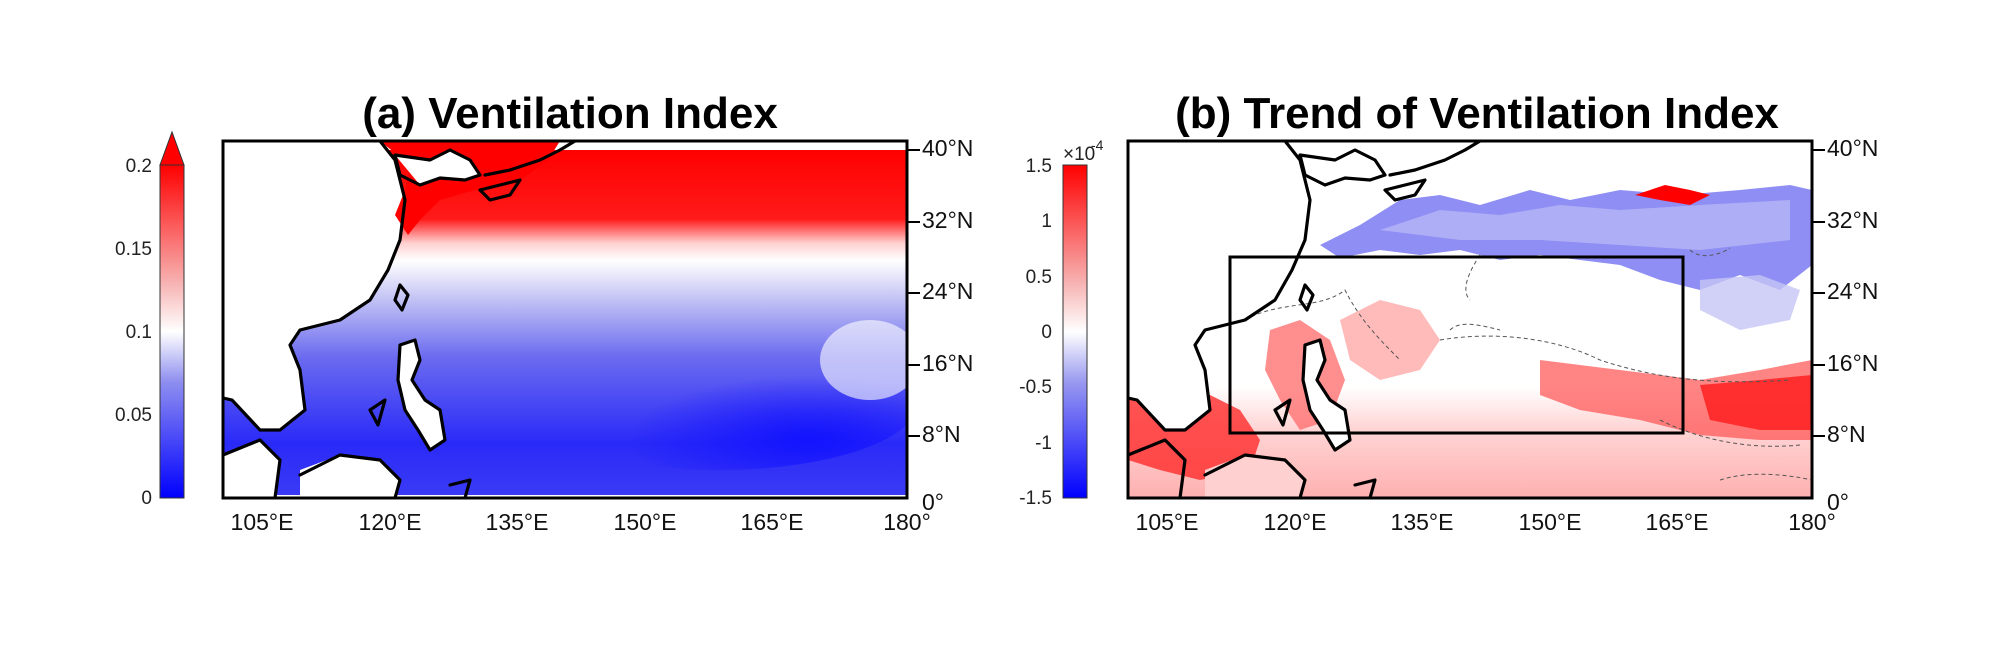 The height and width of the screenshot is (666, 2000). I want to click on panel-b-title: (b) Trend of Ventilation Index, so click(1477, 113).